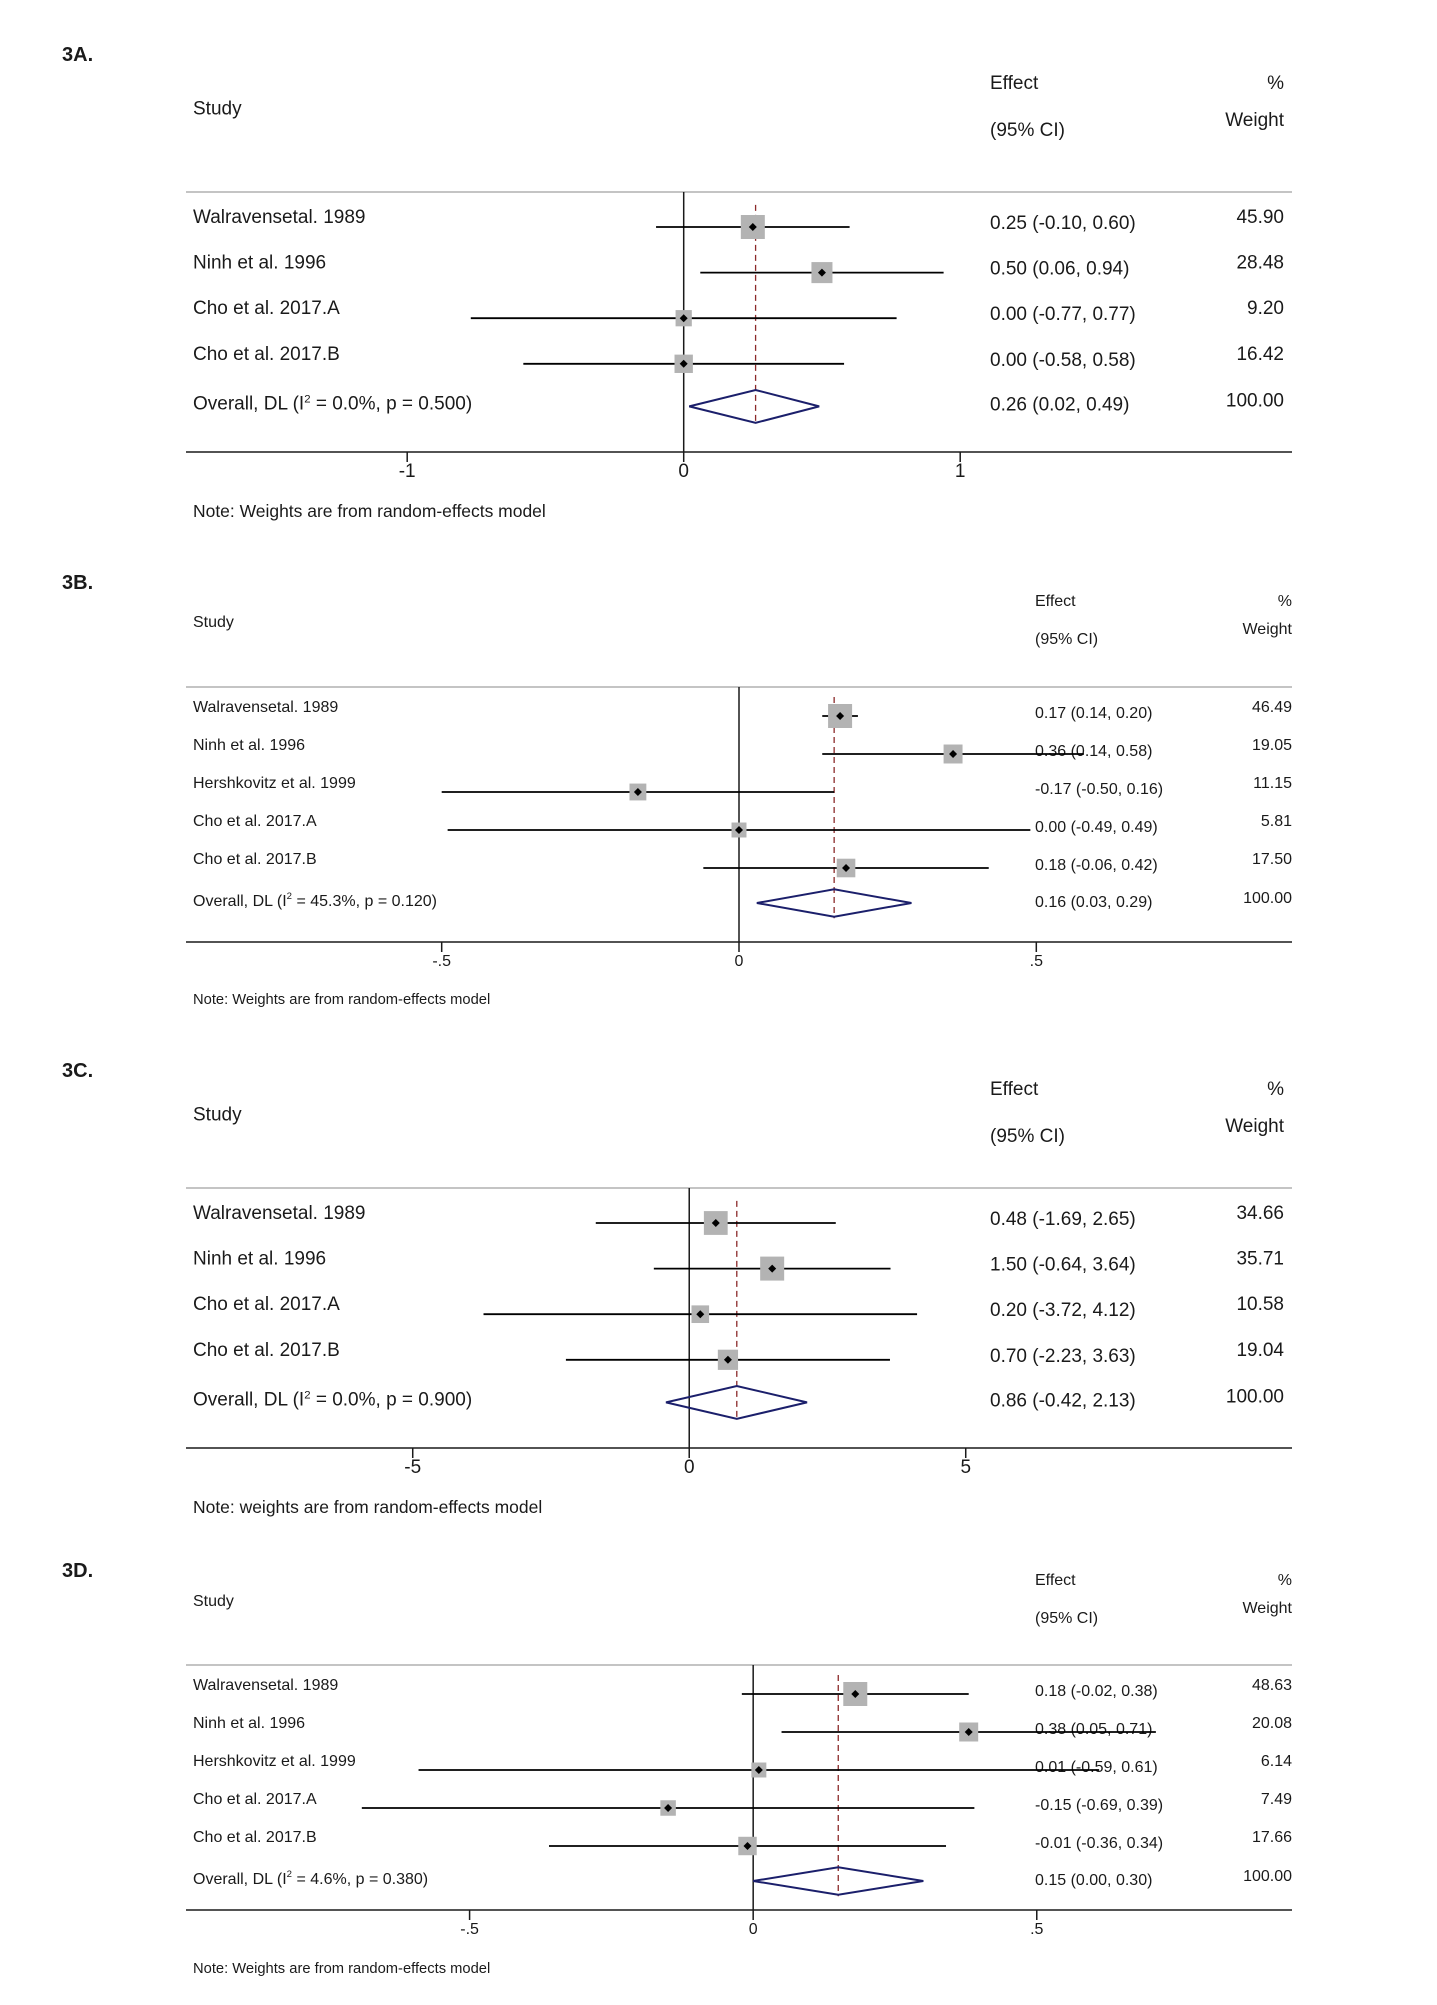  What do you see at coordinates (1276, 1761) in the screenshot?
I see `study-weight-text: 6.14` at bounding box center [1276, 1761].